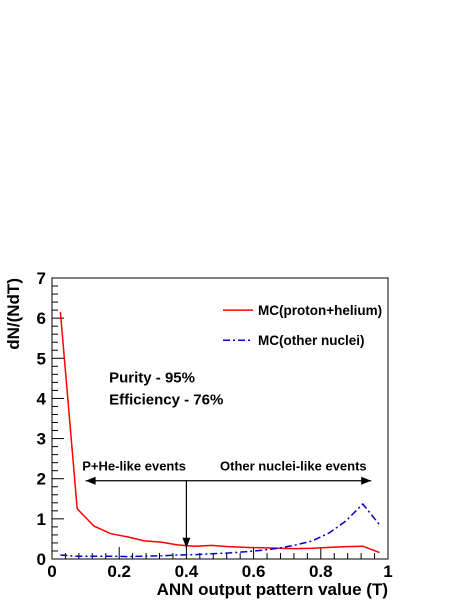  What do you see at coordinates (311, 340) in the screenshot?
I see `legend-label-other-nuclei: MC(other nuclei)` at bounding box center [311, 340].